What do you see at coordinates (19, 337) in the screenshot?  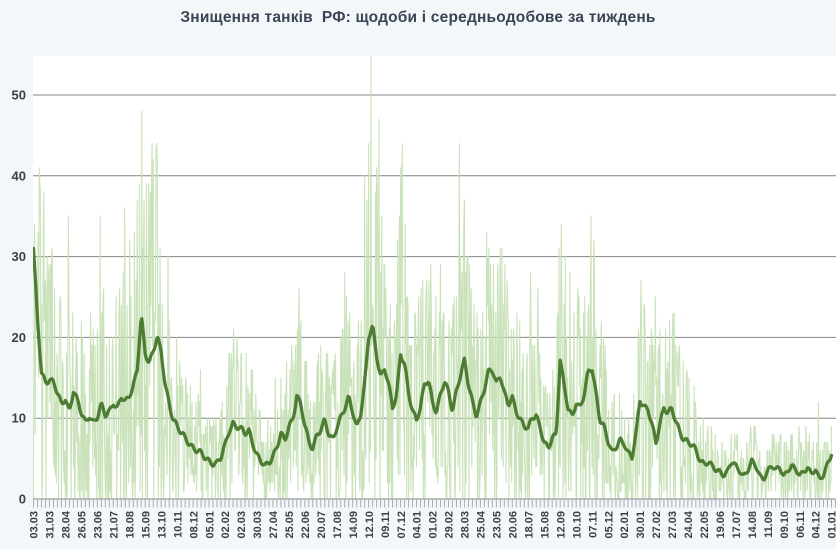 I see `y-axis-label: 20` at bounding box center [19, 337].